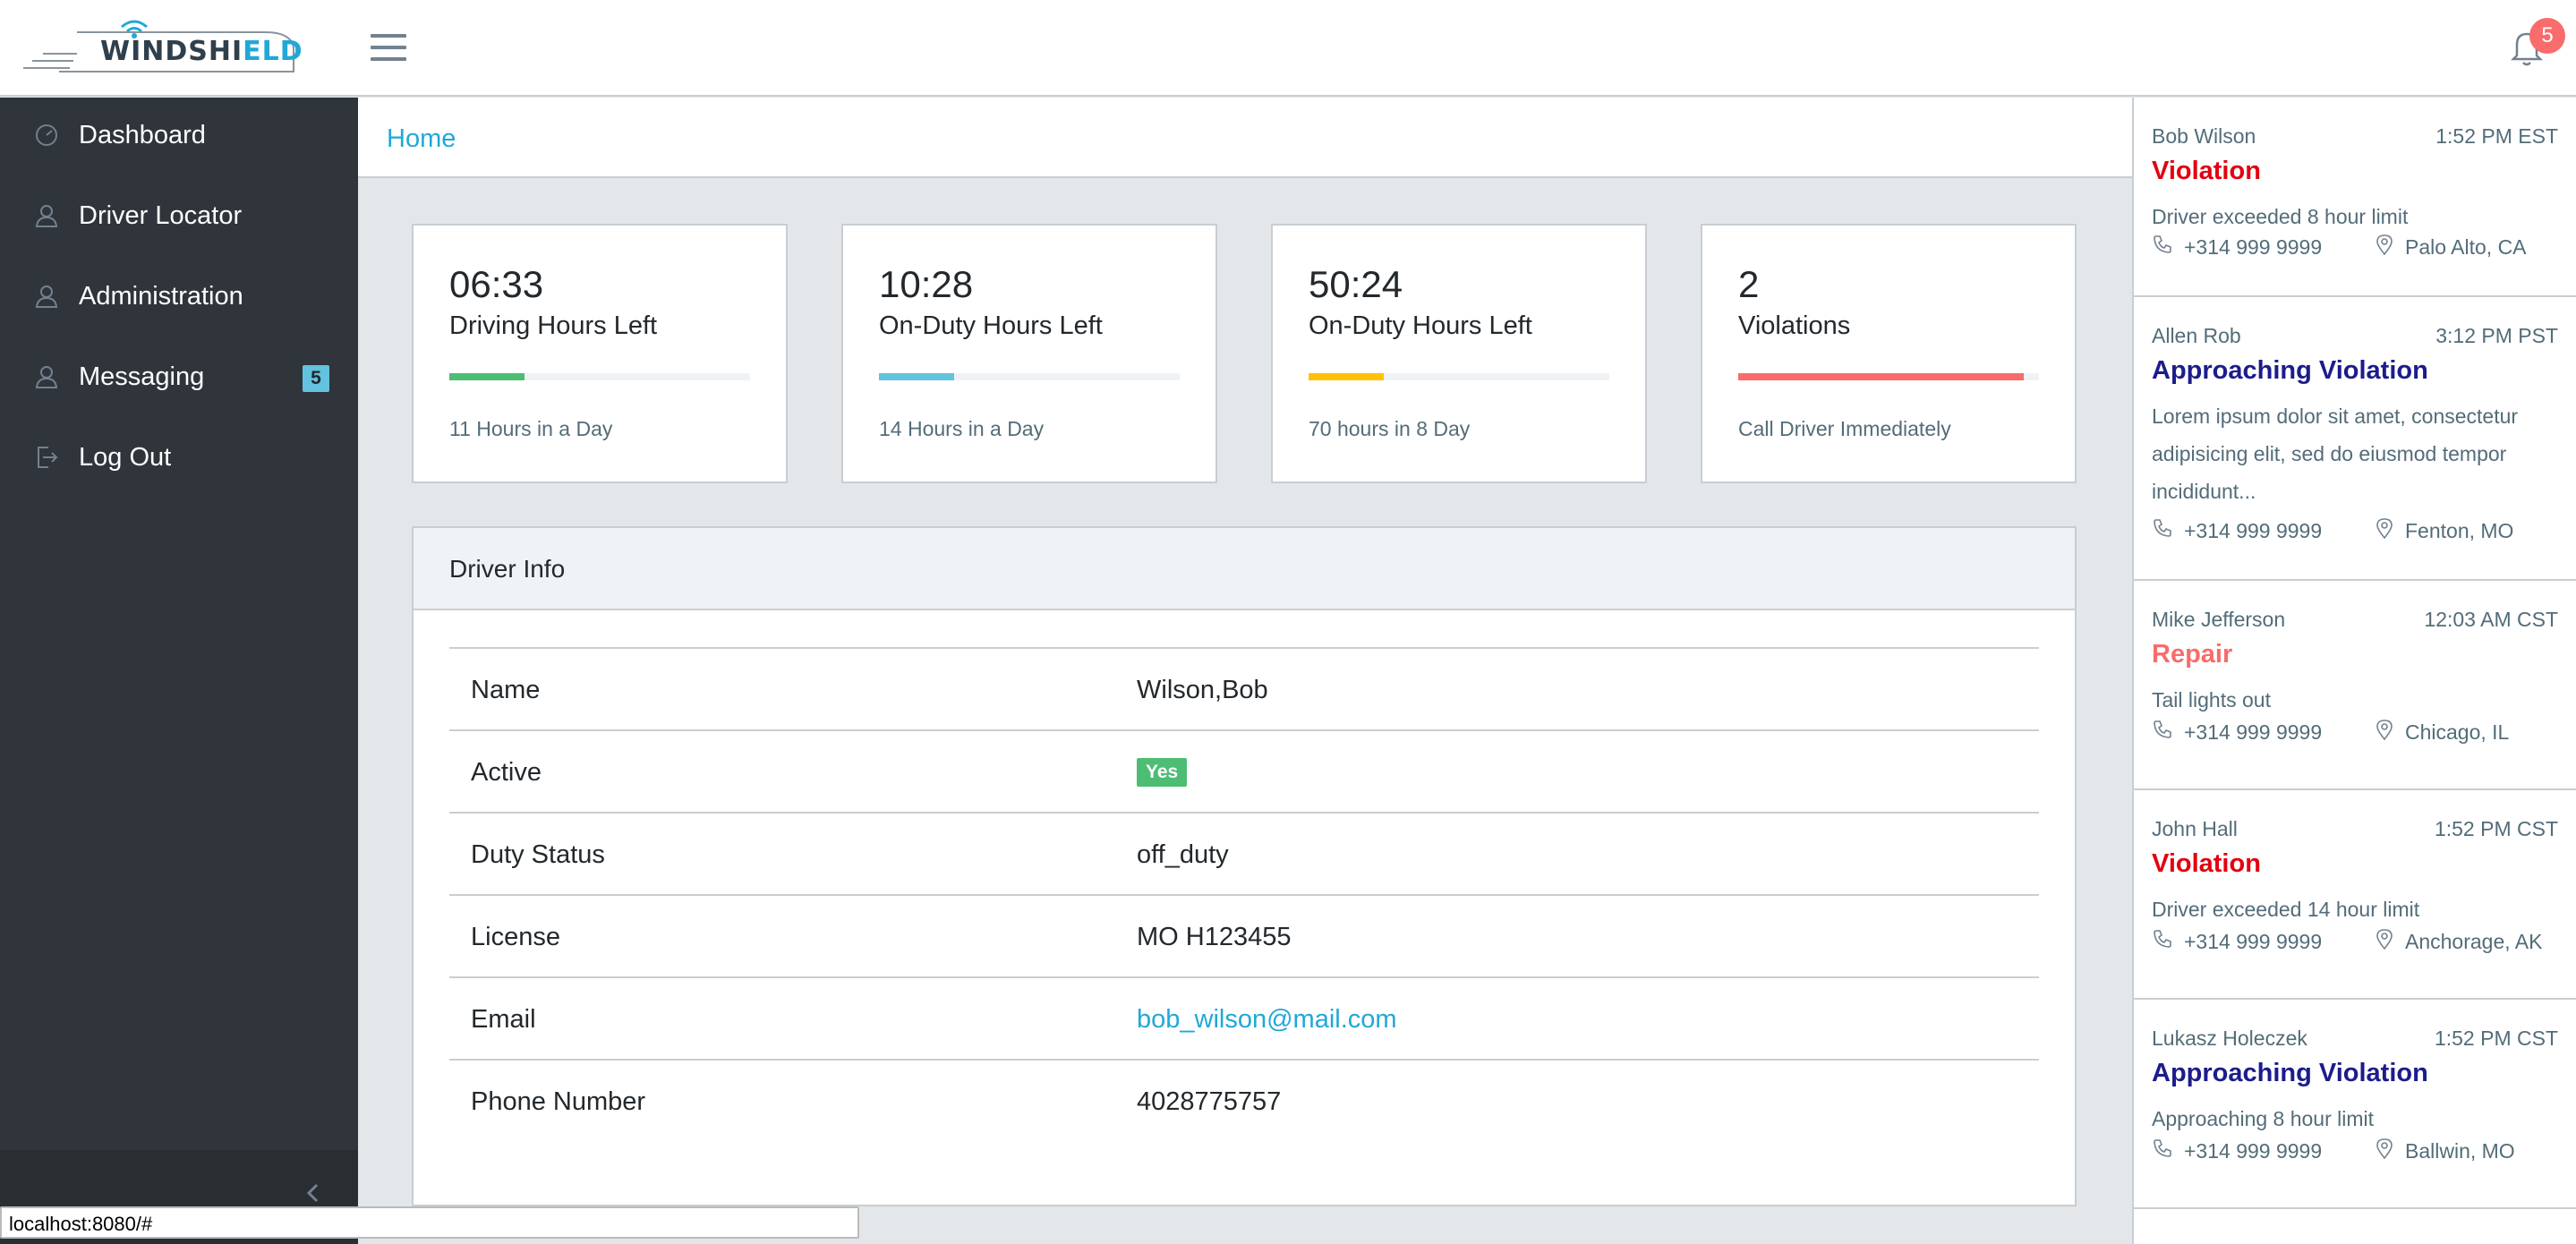 The width and height of the screenshot is (2576, 1244). What do you see at coordinates (1390, 429) in the screenshot?
I see `stat-subtitle: 70 hours in 8 Day` at bounding box center [1390, 429].